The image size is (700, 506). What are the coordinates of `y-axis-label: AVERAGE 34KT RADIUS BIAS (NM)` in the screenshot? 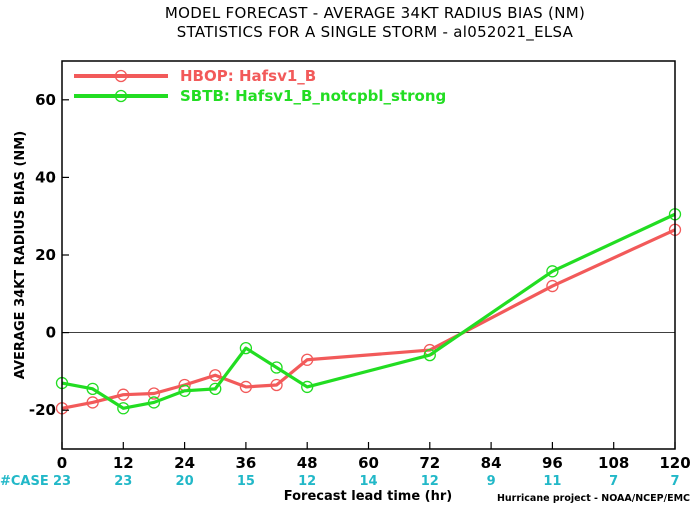 It's located at (20, 255).